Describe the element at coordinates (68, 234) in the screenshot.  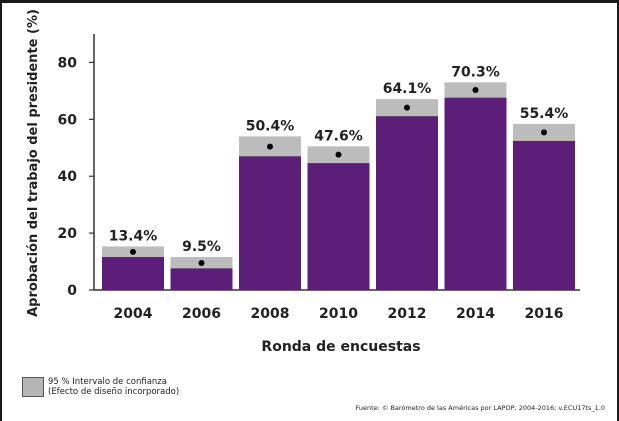
I see `y-tick-label: 20` at that location.